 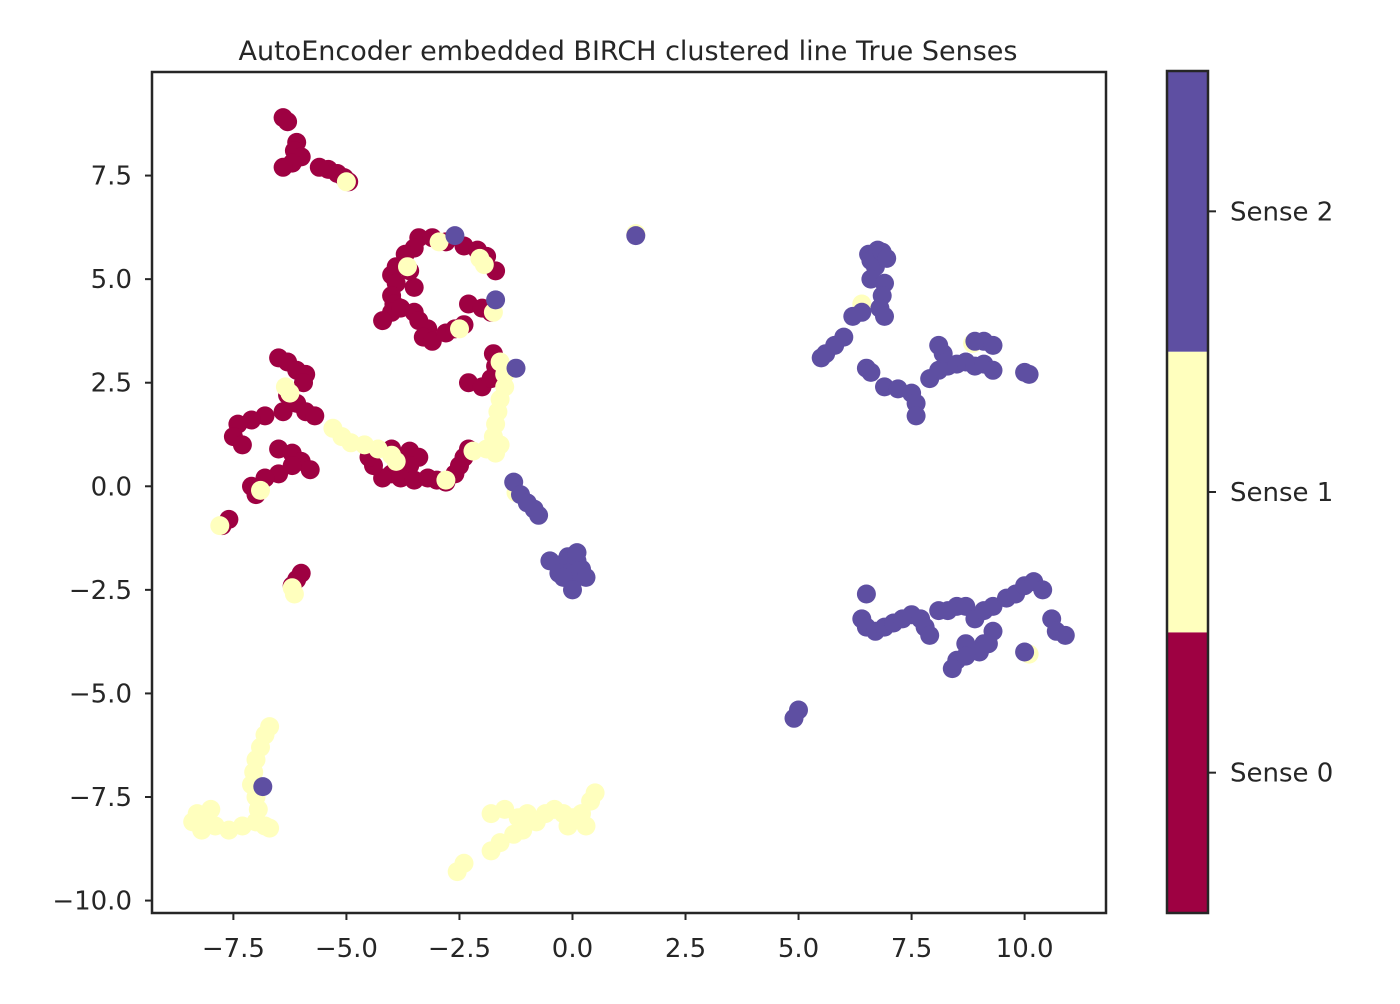 What do you see at coordinates (1281, 212) in the screenshot?
I see `colorbar-label: Sense 2` at bounding box center [1281, 212].